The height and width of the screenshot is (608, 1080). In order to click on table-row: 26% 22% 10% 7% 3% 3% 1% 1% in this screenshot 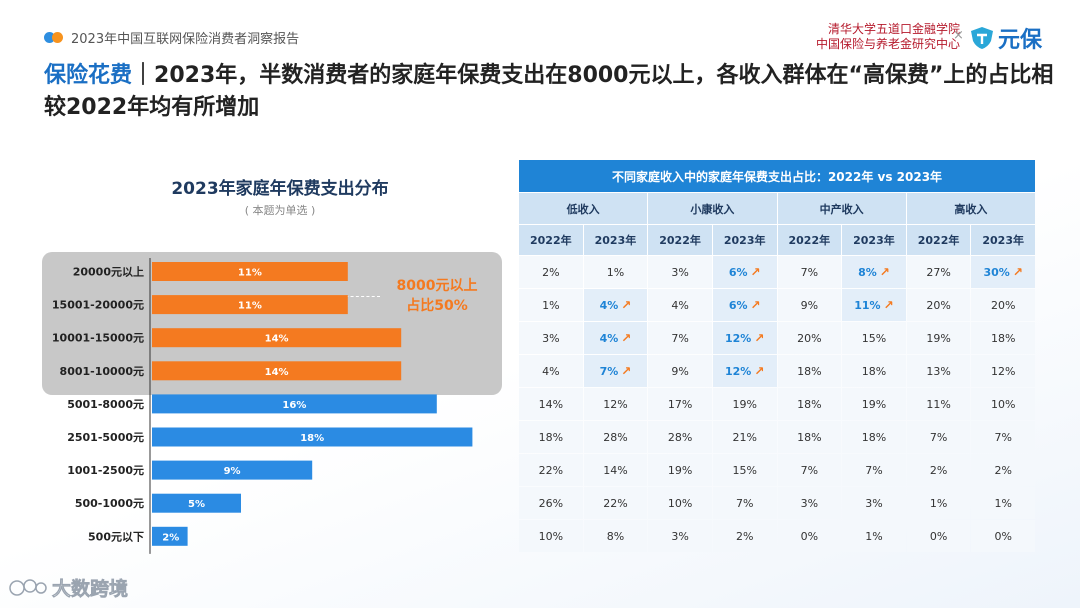, I will do `click(777, 503)`.